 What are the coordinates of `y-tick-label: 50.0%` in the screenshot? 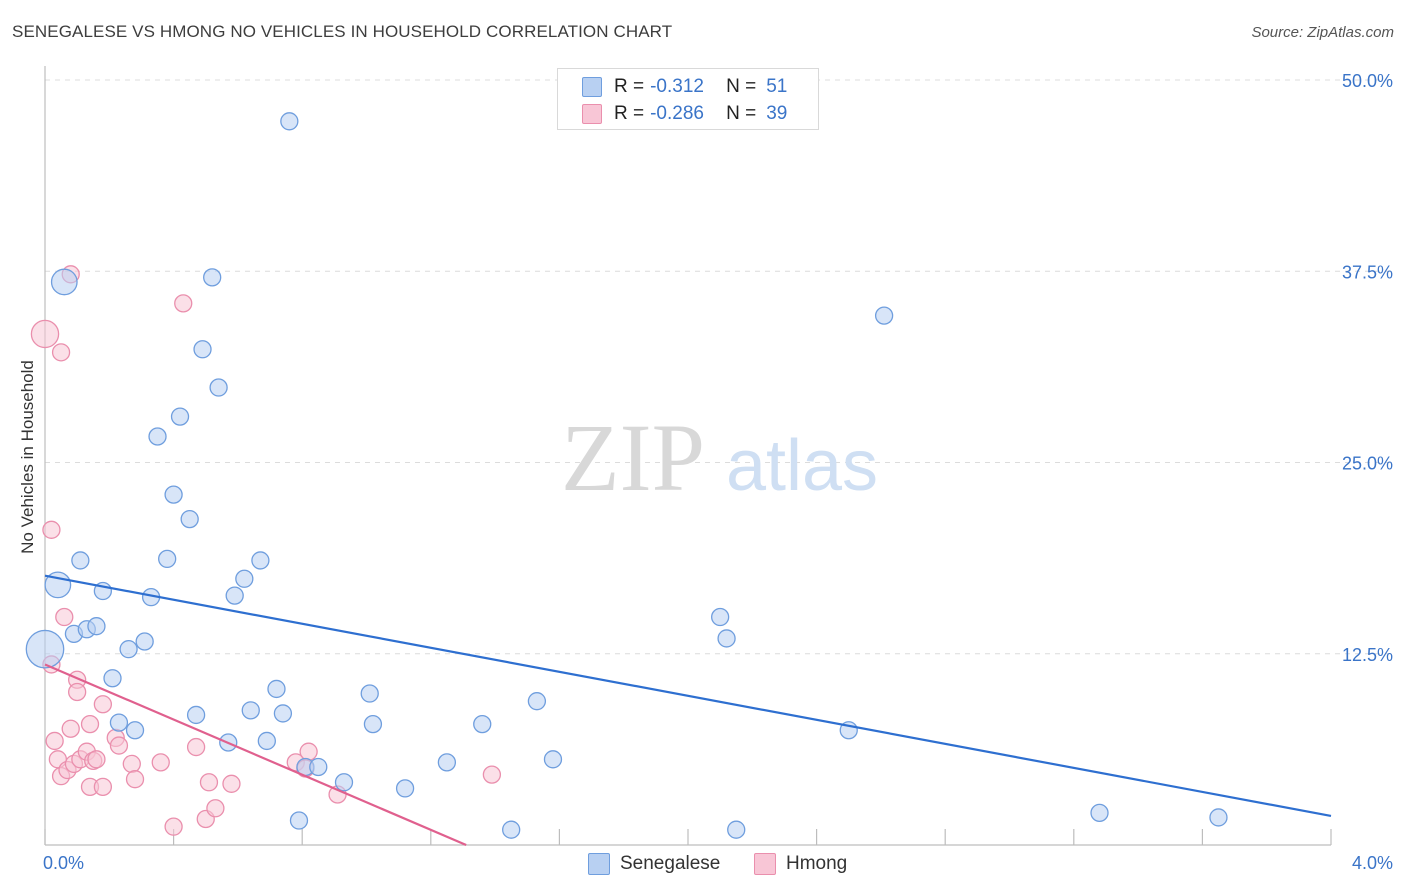 It's located at (1367, 81).